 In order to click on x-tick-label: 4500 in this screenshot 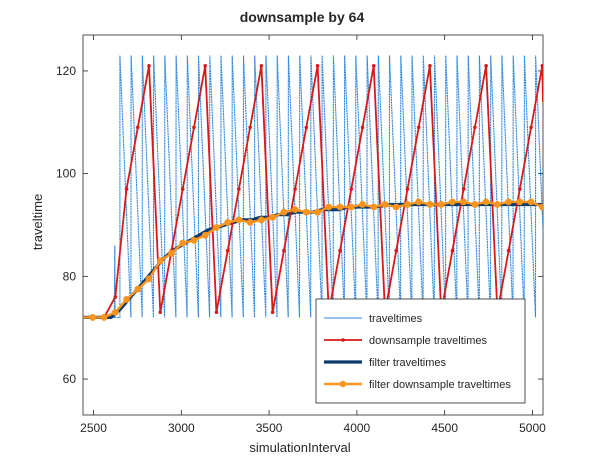, I will do `click(444, 428)`.